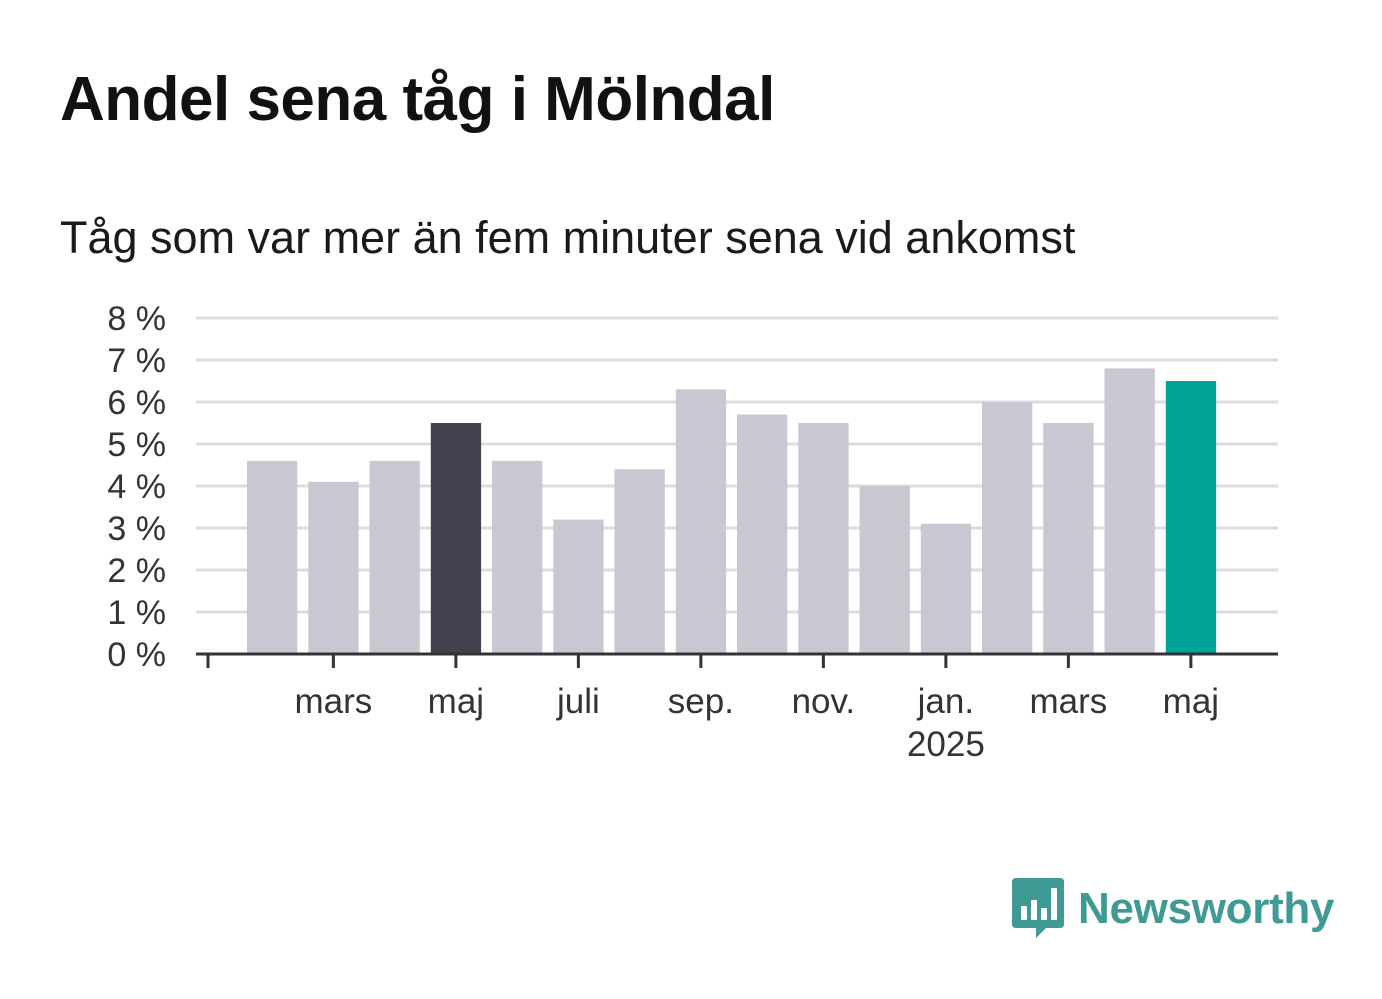 This screenshot has width=1382, height=999. What do you see at coordinates (136, 655) in the screenshot?
I see `y-tick-label: 0 %` at bounding box center [136, 655].